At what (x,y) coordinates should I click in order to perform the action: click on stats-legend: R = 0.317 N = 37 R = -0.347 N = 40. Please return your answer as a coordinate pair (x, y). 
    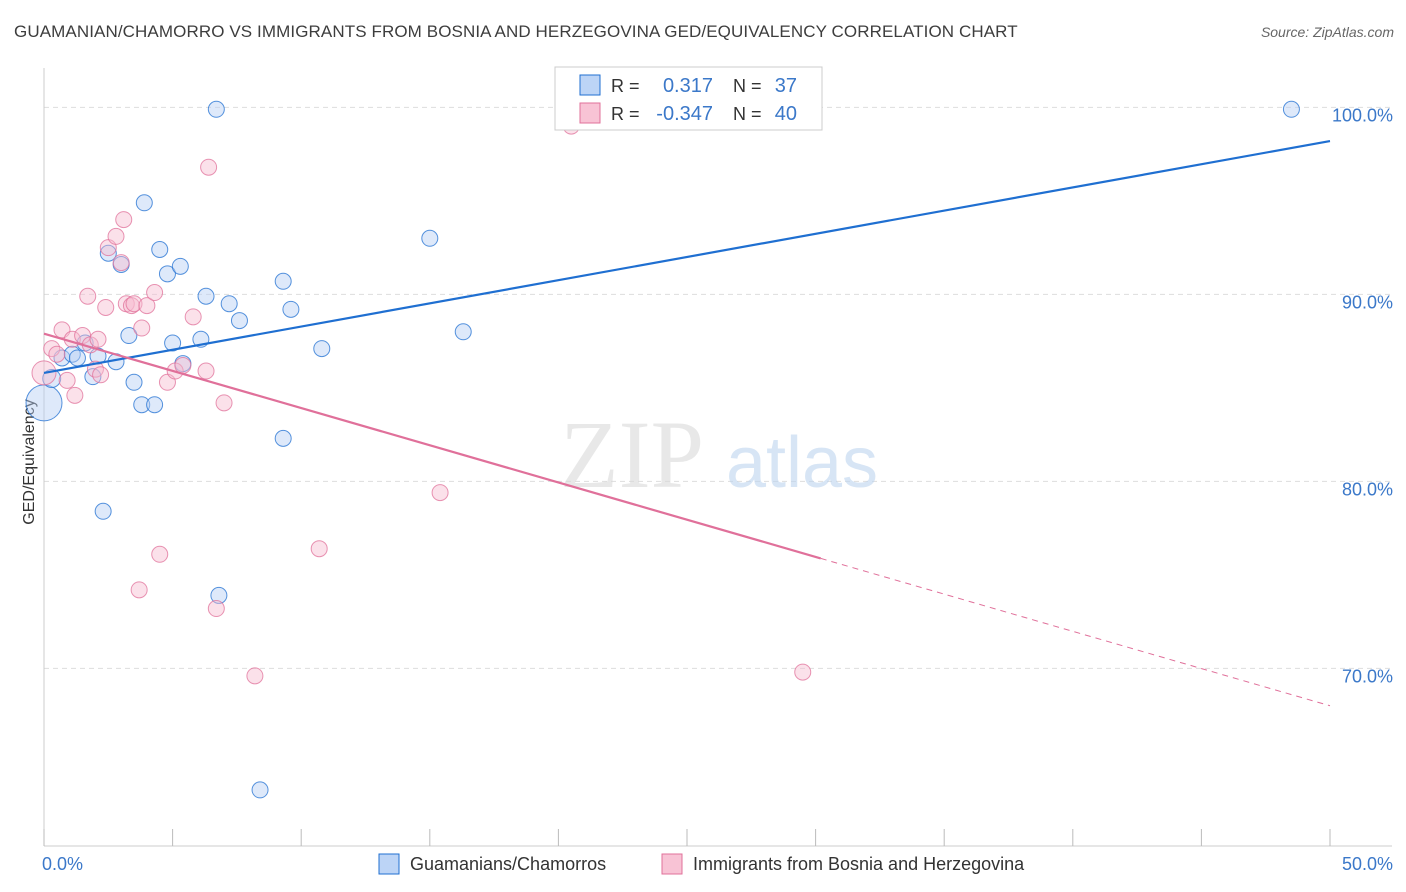
    Looking at the image, I should click on (688, 98).